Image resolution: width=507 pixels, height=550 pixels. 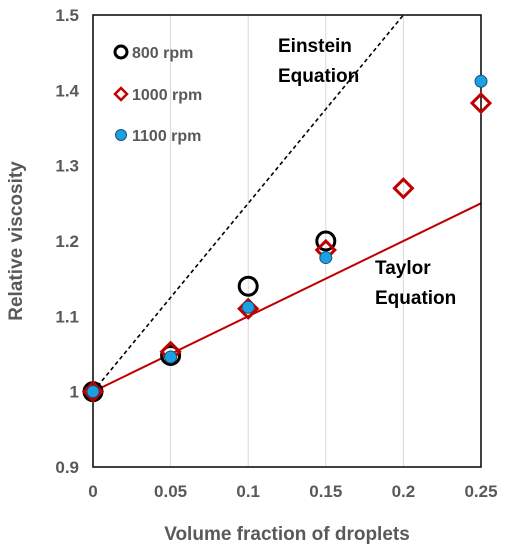 What do you see at coordinates (67, 467) in the screenshot?
I see `y-tick-label: 0.9` at bounding box center [67, 467].